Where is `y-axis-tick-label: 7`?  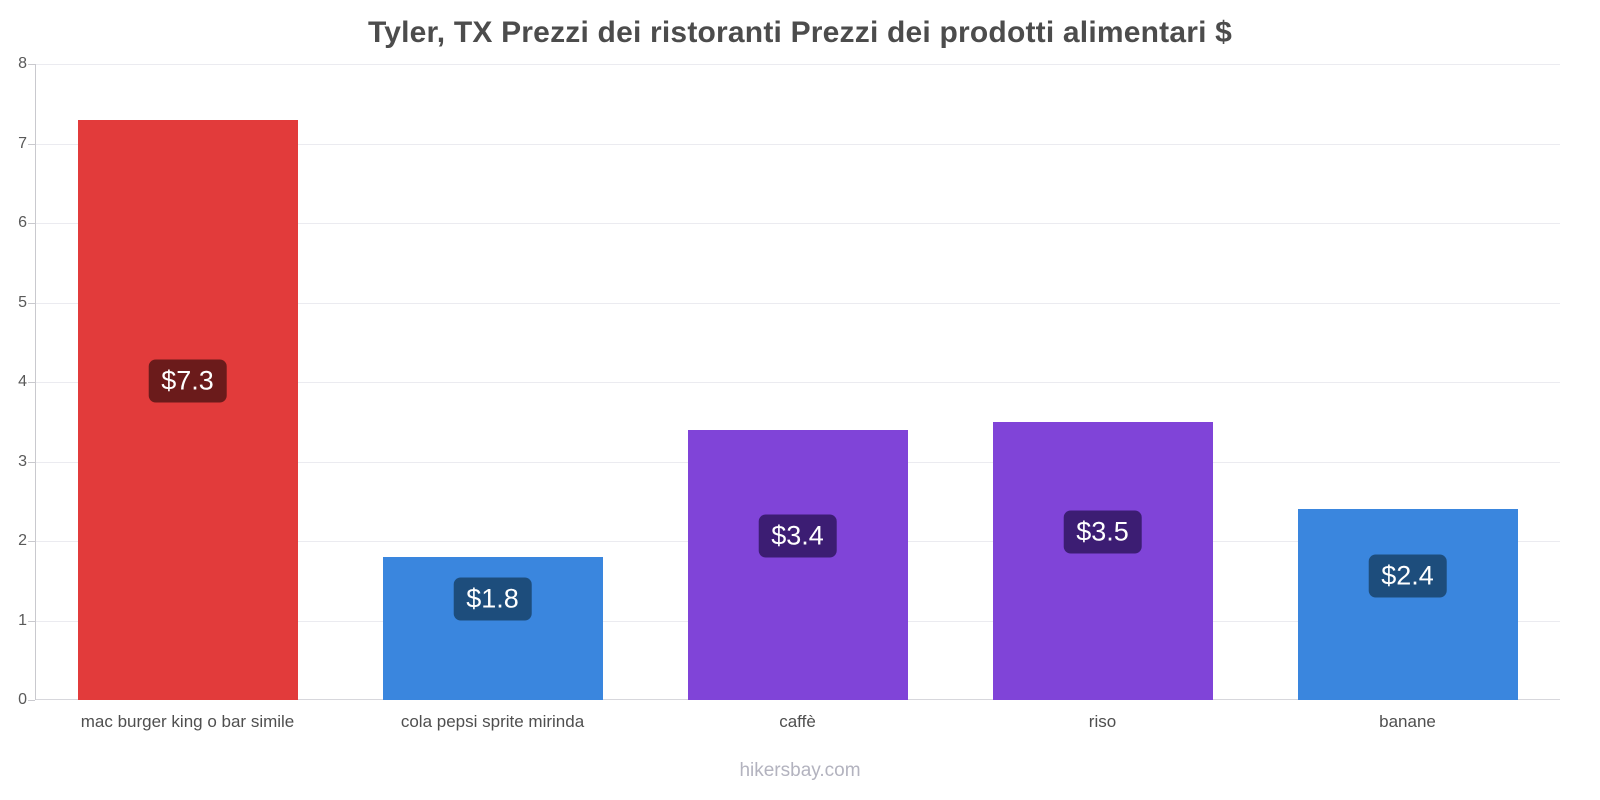
y-axis-tick-label: 7 is located at coordinates (22, 143).